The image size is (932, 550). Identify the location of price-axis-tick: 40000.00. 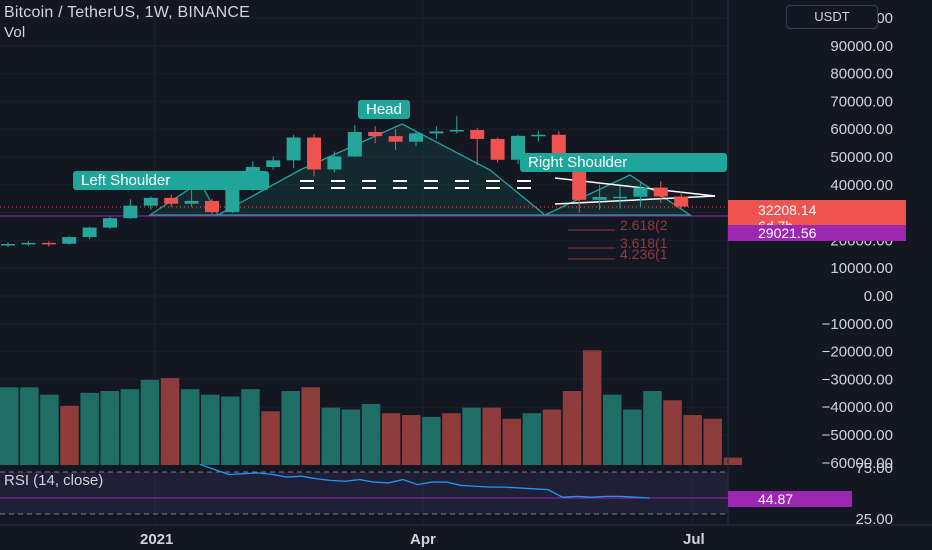
(861, 185).